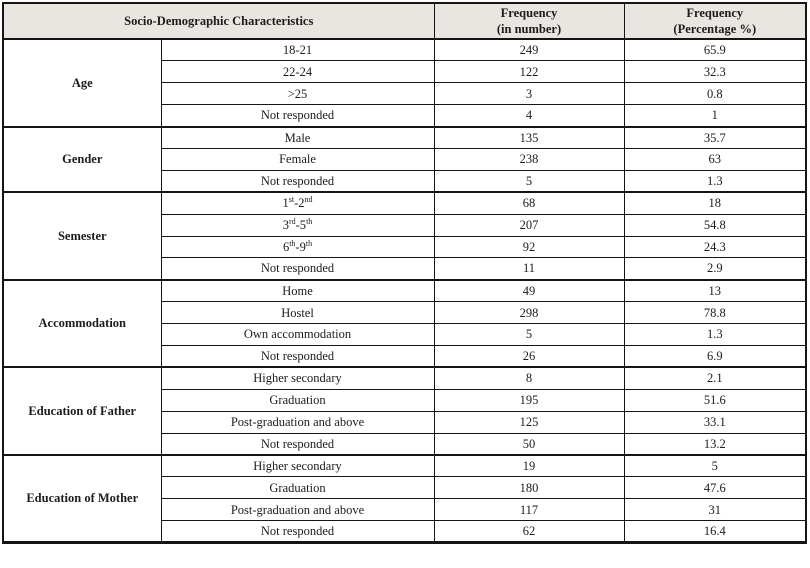  What do you see at coordinates (715, 94) in the screenshot?
I see `frequency-percent-cell: 0.8` at bounding box center [715, 94].